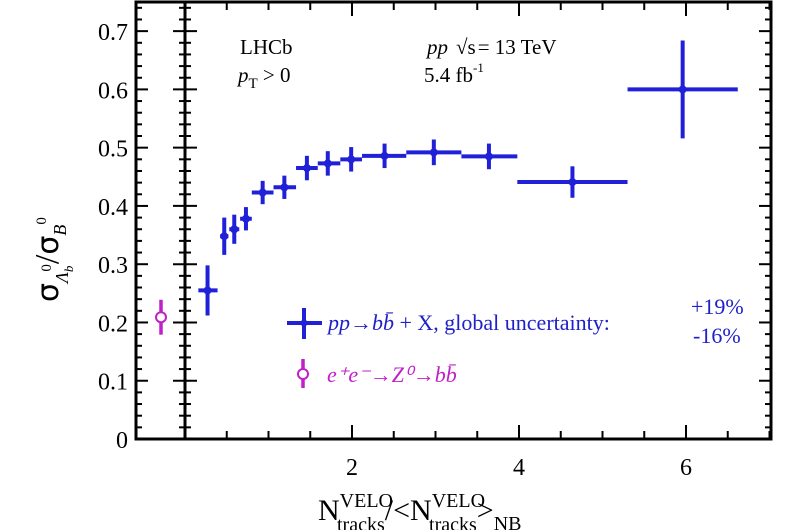  What do you see at coordinates (466, 47) in the screenshot?
I see `sqrt-s: √s` at bounding box center [466, 47].